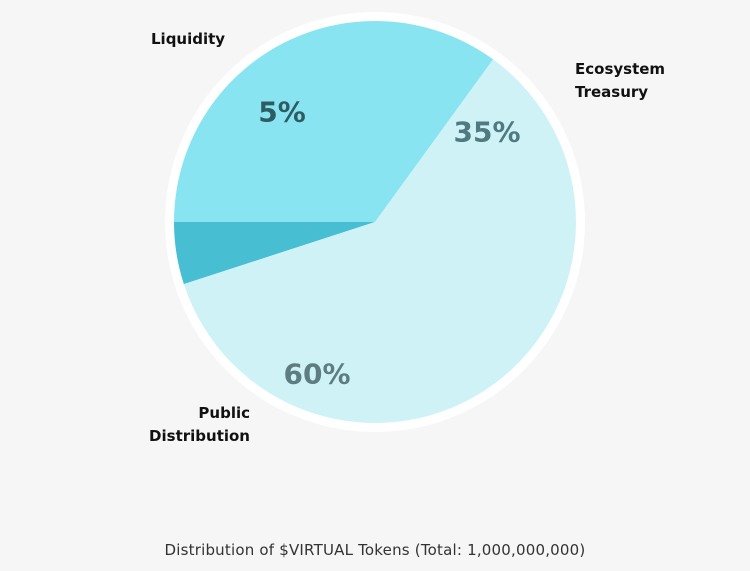 Image resolution: width=750 pixels, height=571 pixels. Describe the element at coordinates (611, 92) in the screenshot. I see `category-label-2-line-2: Treasury` at that location.